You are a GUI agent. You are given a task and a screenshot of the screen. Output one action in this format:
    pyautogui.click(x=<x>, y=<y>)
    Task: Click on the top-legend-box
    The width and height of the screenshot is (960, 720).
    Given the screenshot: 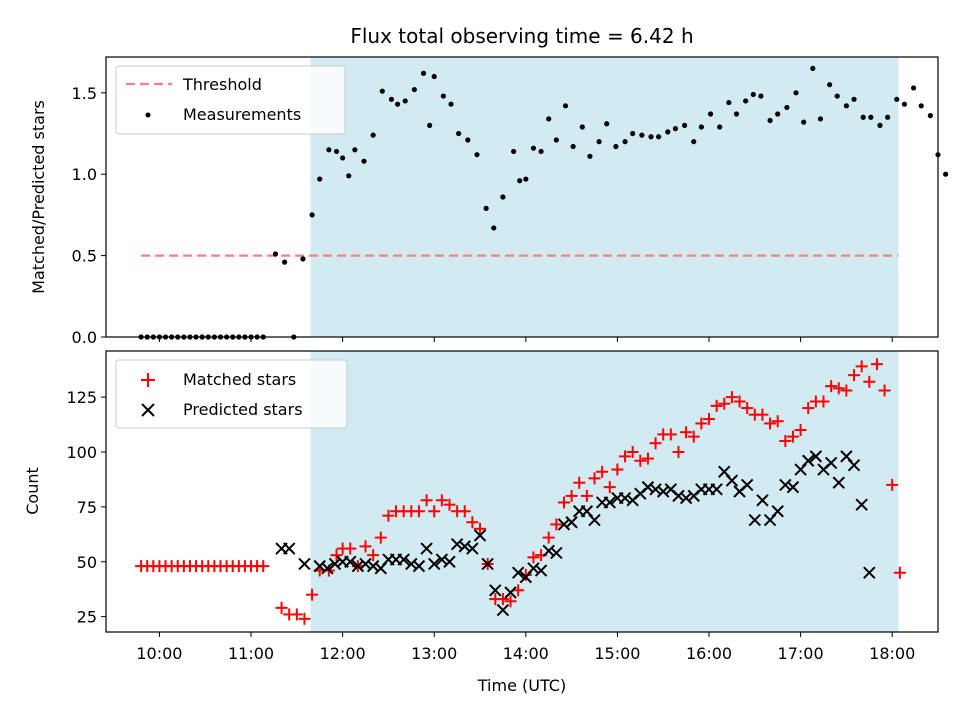 What is the action you would take?
    pyautogui.click(x=230, y=100)
    